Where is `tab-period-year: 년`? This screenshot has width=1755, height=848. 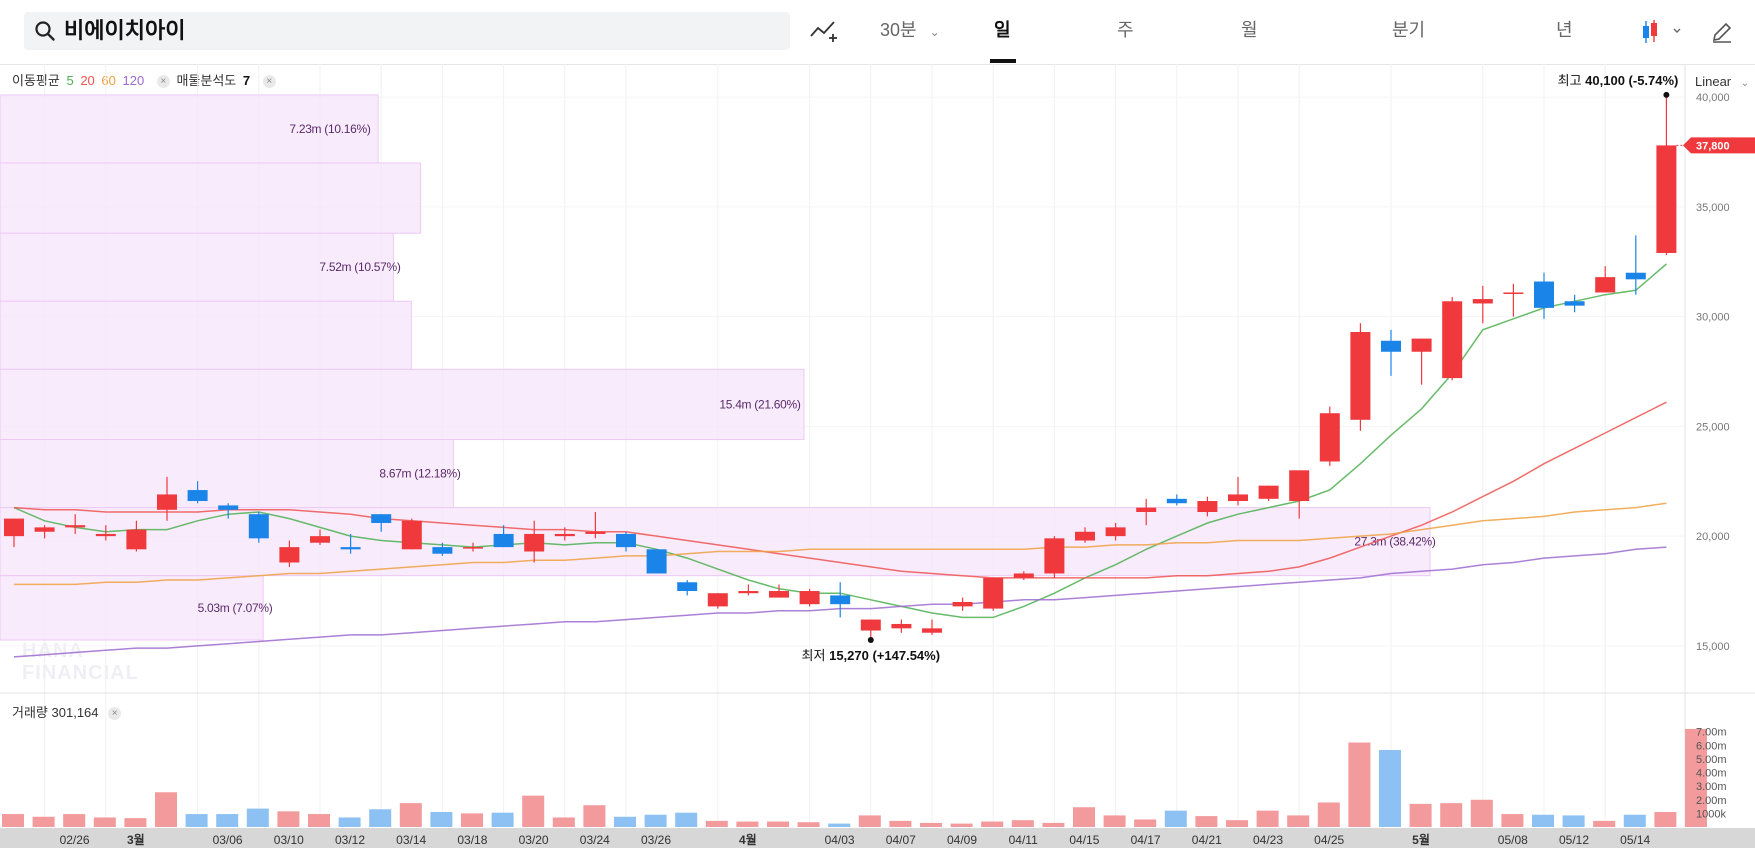
tab-period-year: 년 is located at coordinates (1564, 30).